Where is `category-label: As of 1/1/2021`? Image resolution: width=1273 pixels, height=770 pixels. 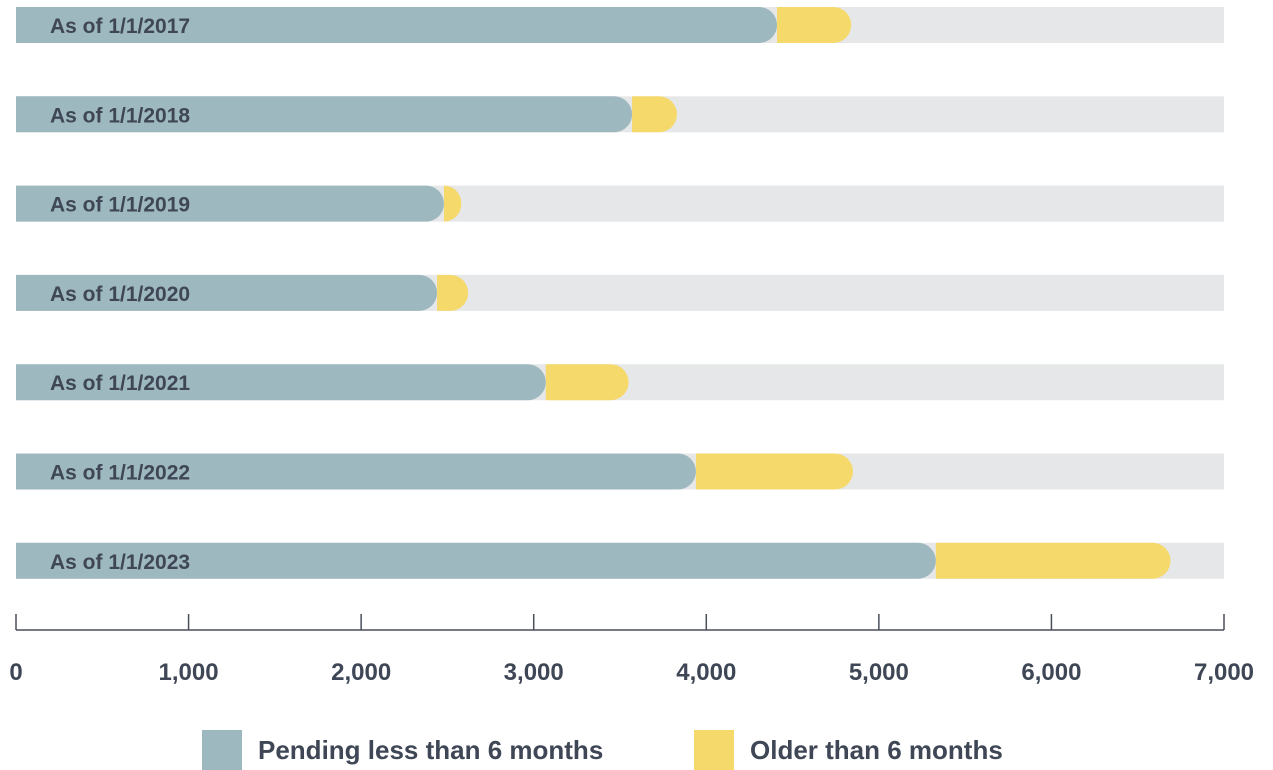 category-label: As of 1/1/2021 is located at coordinates (120, 383).